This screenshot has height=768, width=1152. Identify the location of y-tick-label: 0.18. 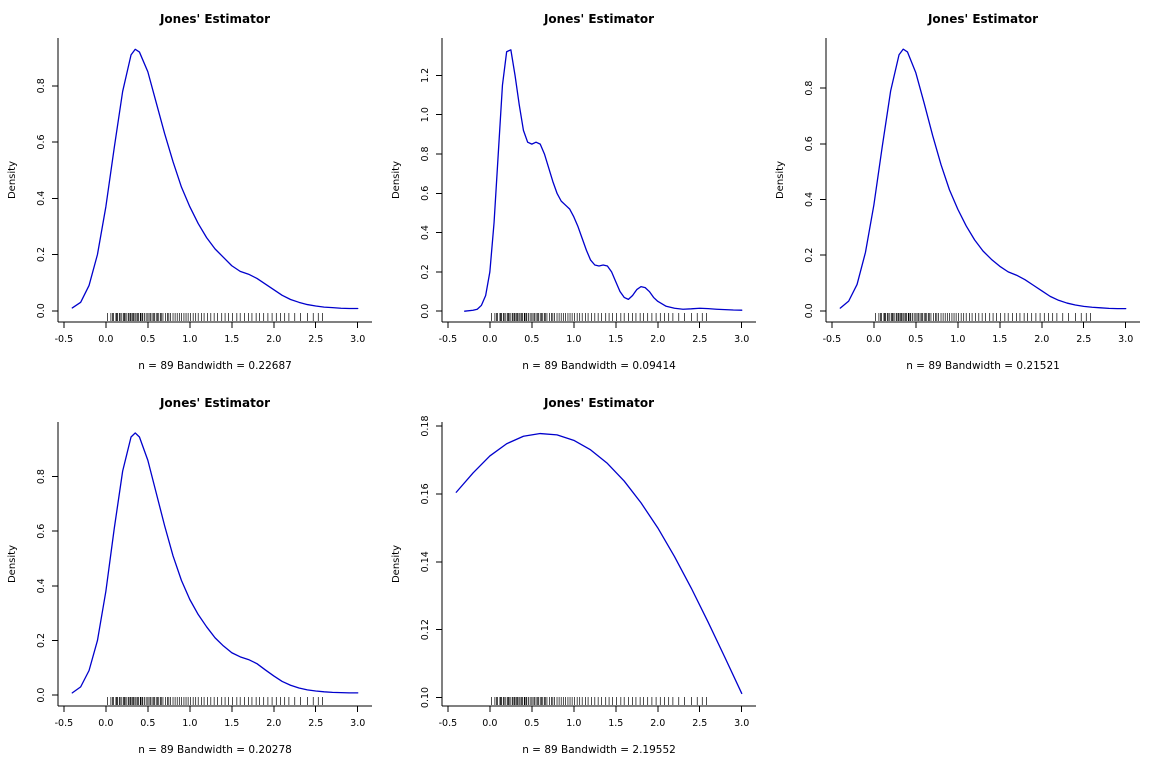
(425, 425).